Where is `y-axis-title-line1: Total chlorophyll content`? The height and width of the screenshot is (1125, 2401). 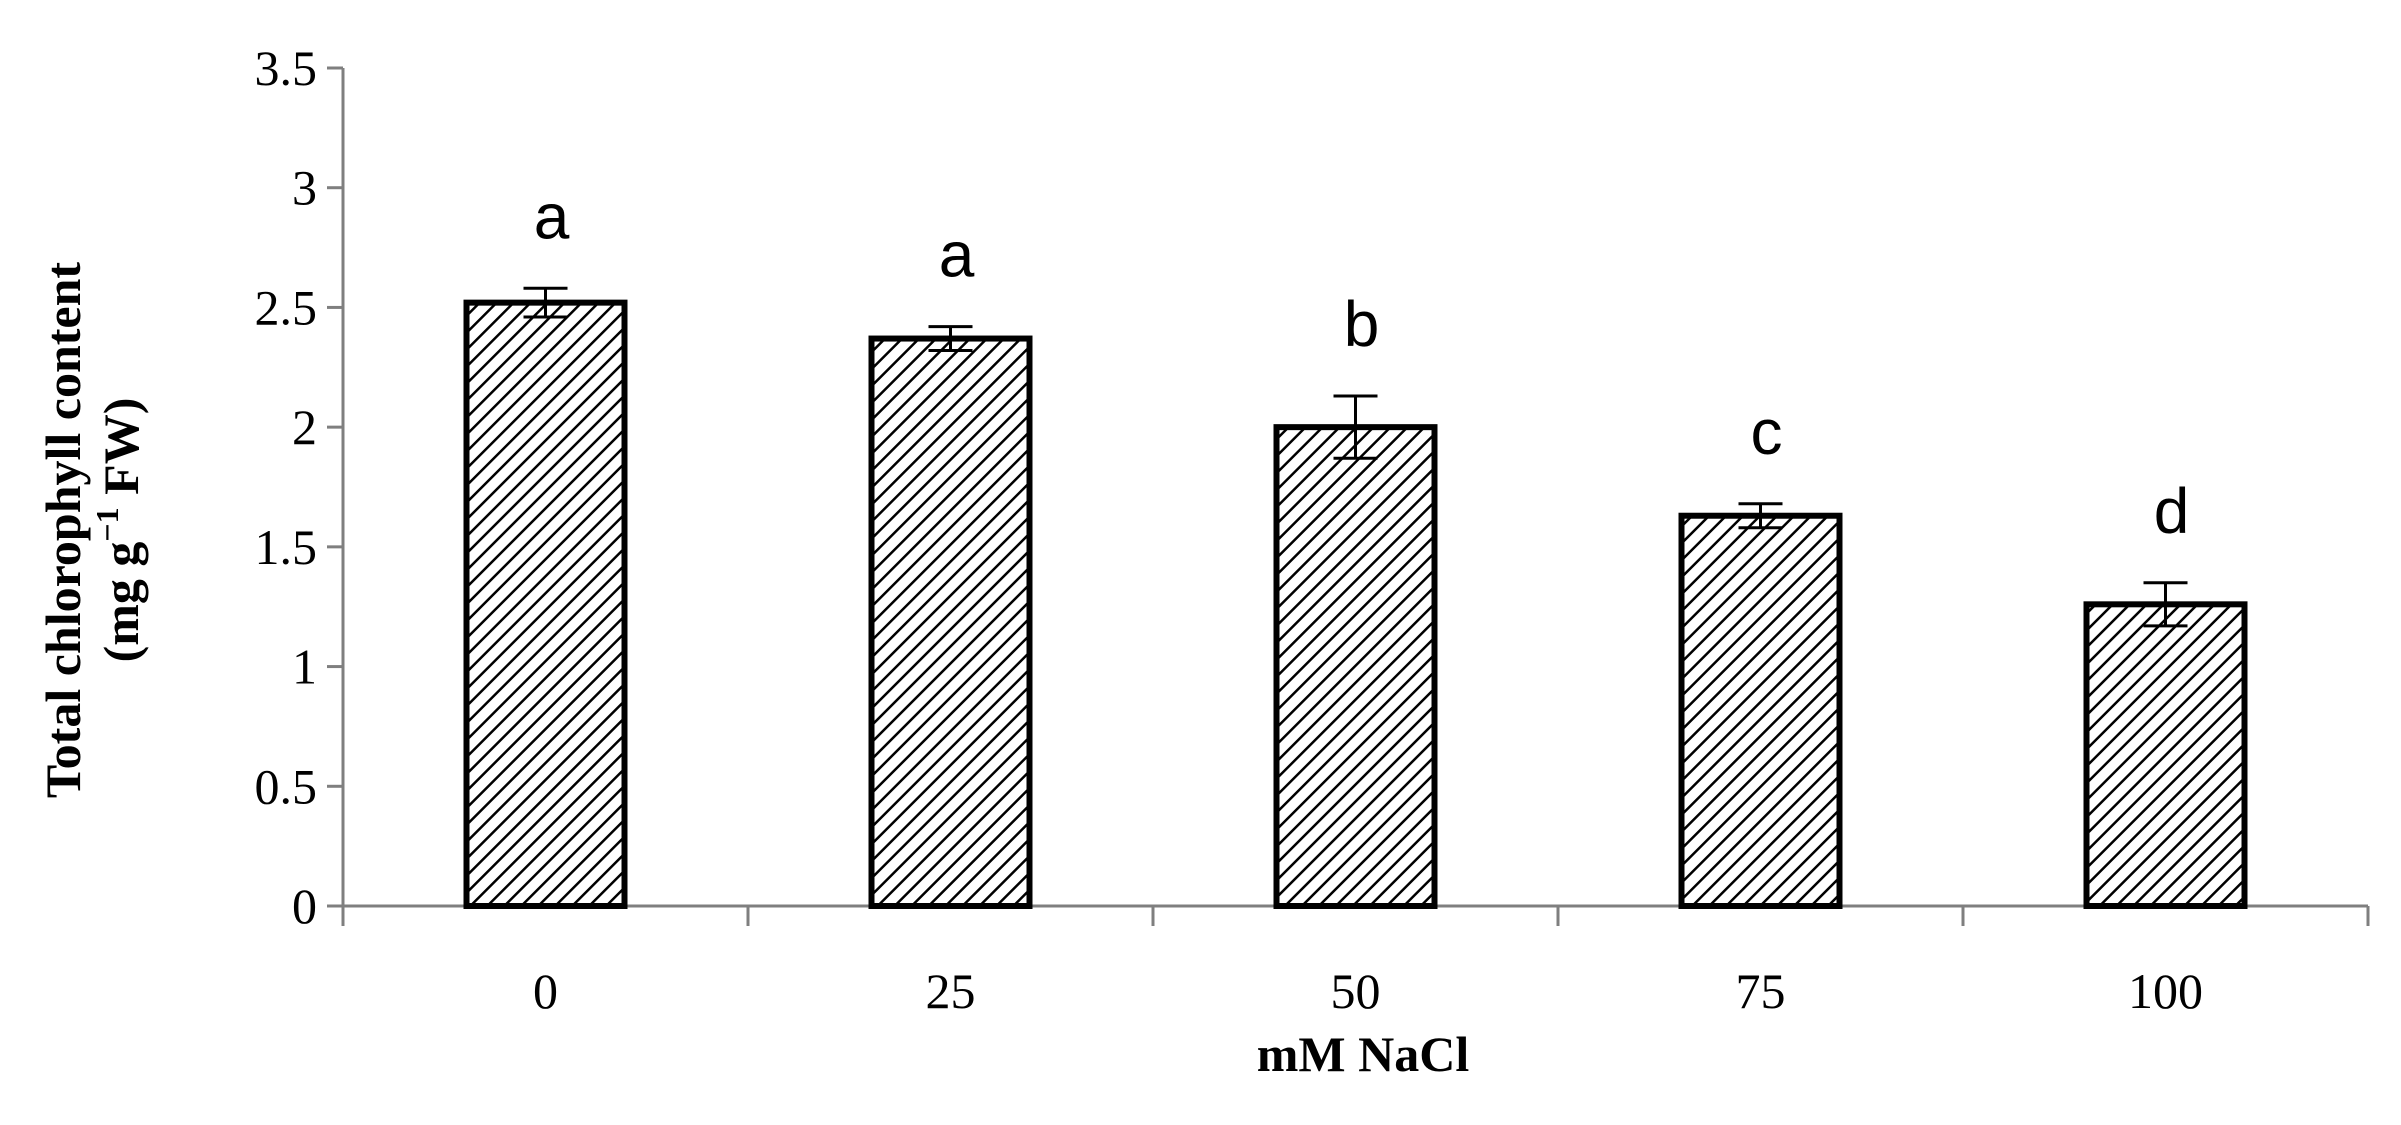 y-axis-title-line1: Total chlorophyll content is located at coordinates (63, 530).